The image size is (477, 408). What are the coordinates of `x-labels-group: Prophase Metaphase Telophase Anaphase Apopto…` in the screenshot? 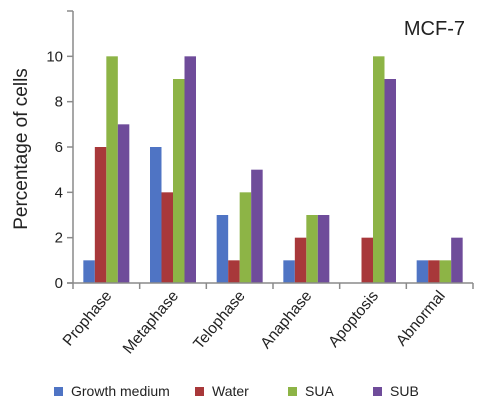 It's located at (254, 322).